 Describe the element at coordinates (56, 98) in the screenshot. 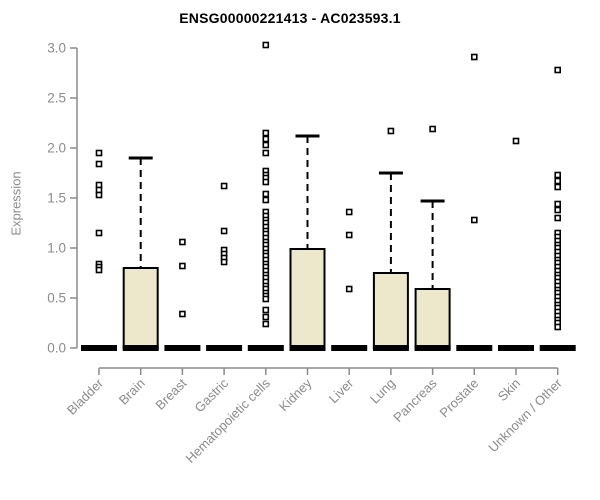

I see `y-axis-tick-label: 2.5` at that location.